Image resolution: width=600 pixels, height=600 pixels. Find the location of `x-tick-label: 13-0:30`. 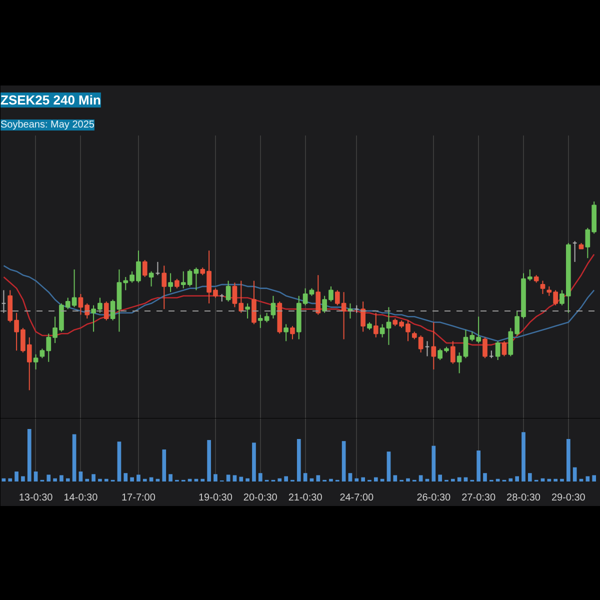

x-tick-label: 13-0:30 is located at coordinates (36, 498).